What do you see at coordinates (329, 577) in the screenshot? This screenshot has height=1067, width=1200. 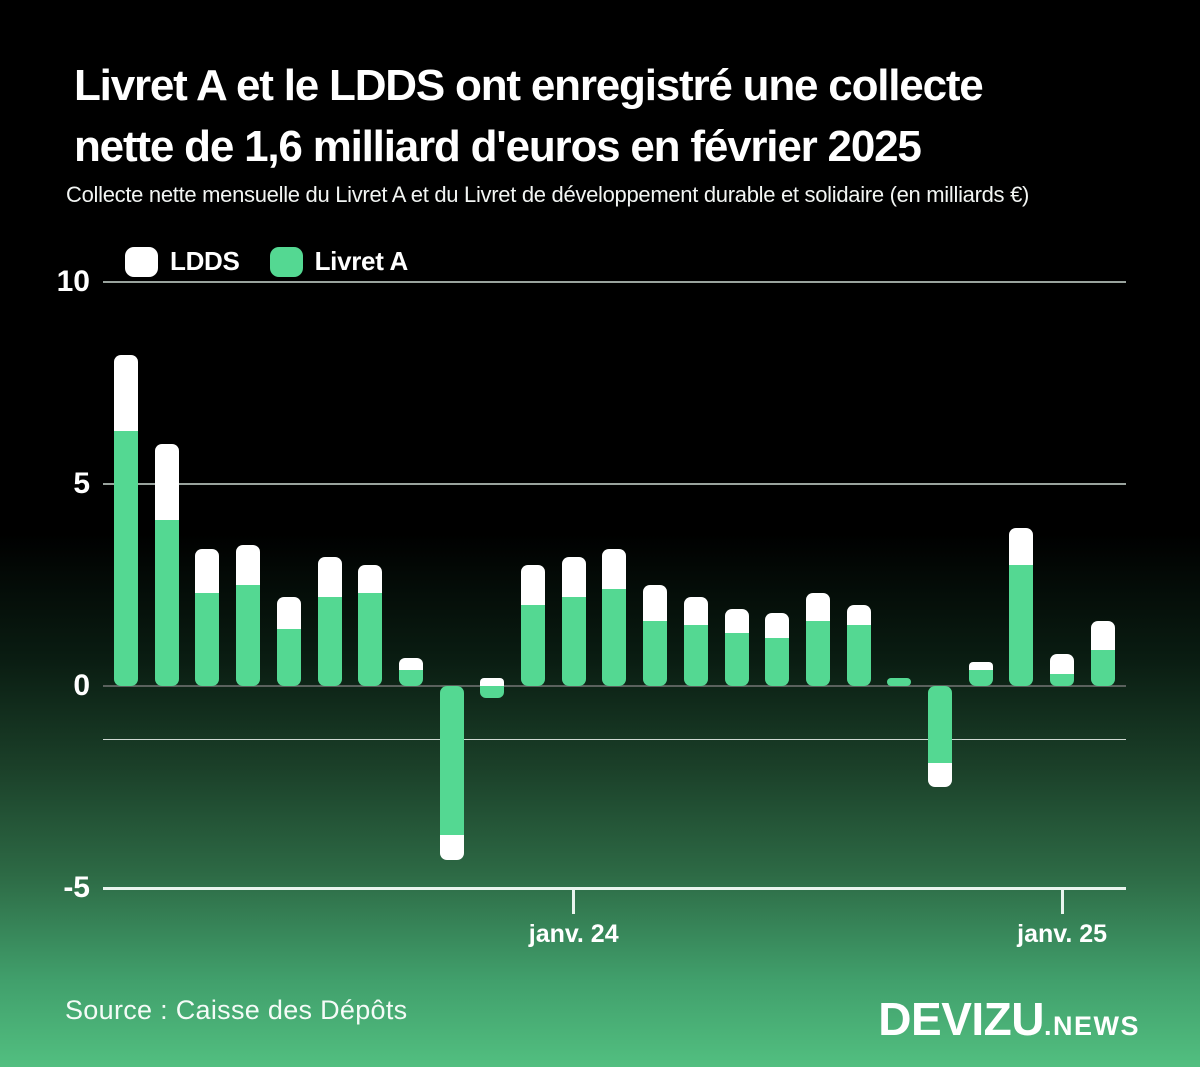 I see `bar-segment-ldds-juil. 23` at bounding box center [329, 577].